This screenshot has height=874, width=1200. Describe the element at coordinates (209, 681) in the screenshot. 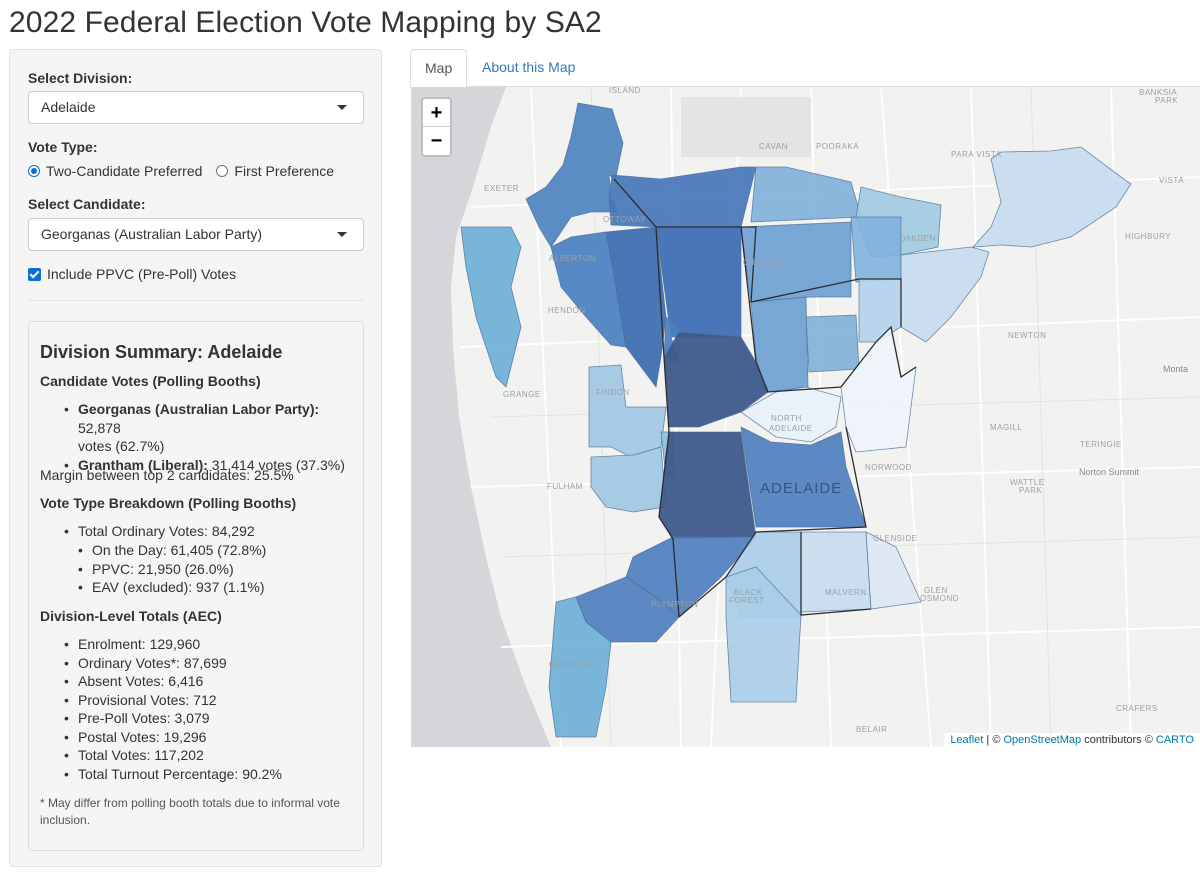

I see `list-item: Absent Votes: 6,416` at that location.